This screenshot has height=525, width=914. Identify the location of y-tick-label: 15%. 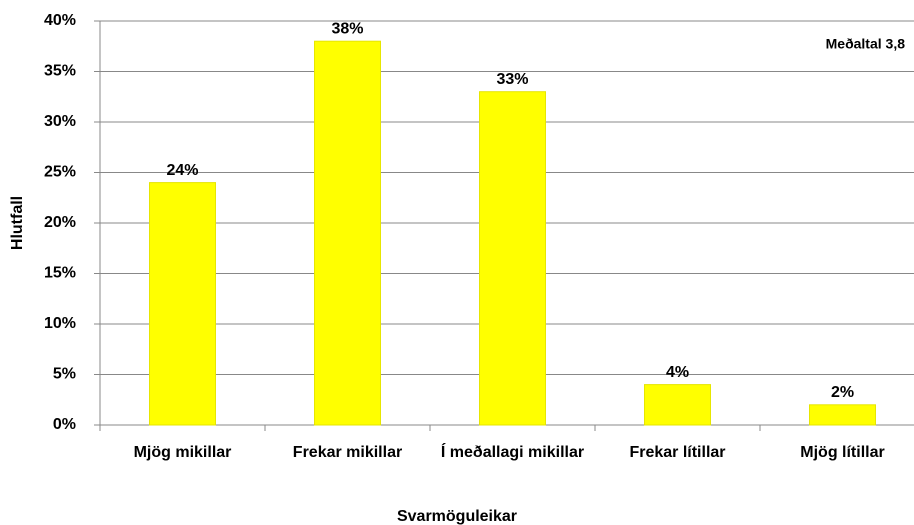
(60, 273).